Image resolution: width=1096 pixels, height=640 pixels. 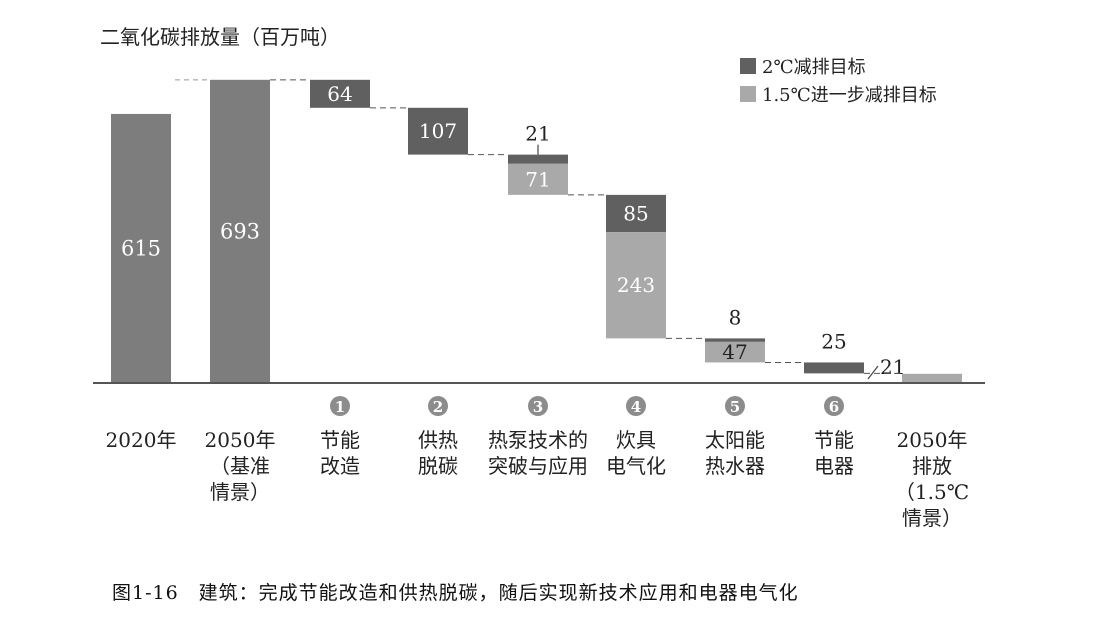 I want to click on bar-label-15c-6: 47, so click(x=734, y=352).